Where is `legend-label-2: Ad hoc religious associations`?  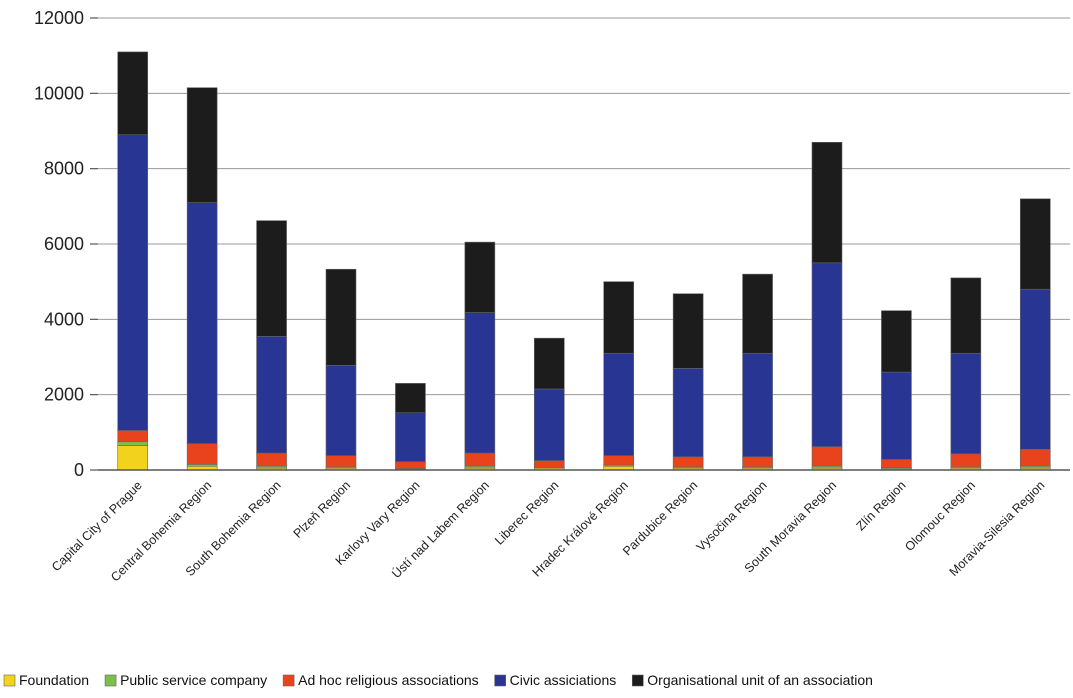 legend-label-2: Ad hoc religious associations is located at coordinates (388, 680).